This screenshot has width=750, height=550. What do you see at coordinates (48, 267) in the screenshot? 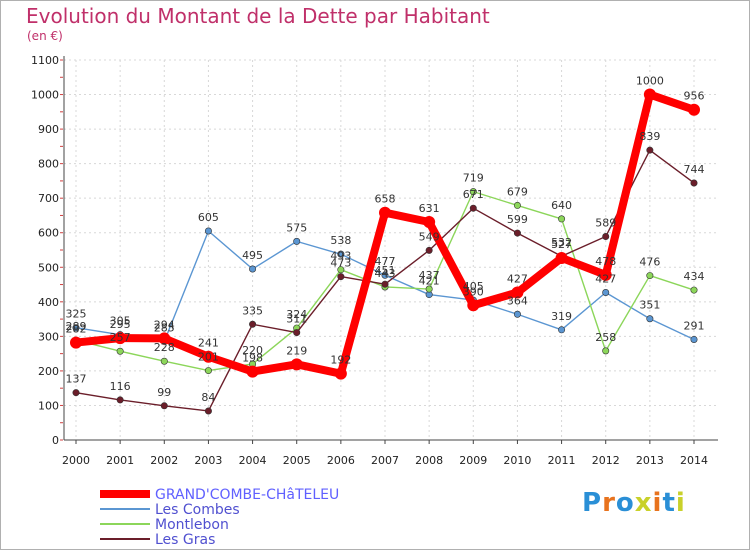
I see `y-tick-label: 500` at bounding box center [48, 267].